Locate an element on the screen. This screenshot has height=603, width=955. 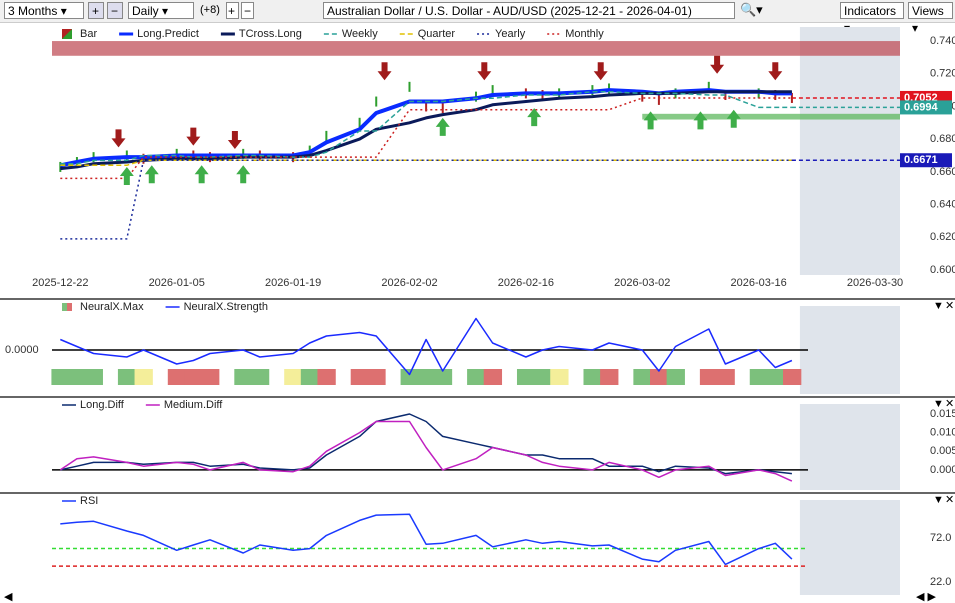
period-select: 3 Months ▾ is located at coordinates (44, 10).